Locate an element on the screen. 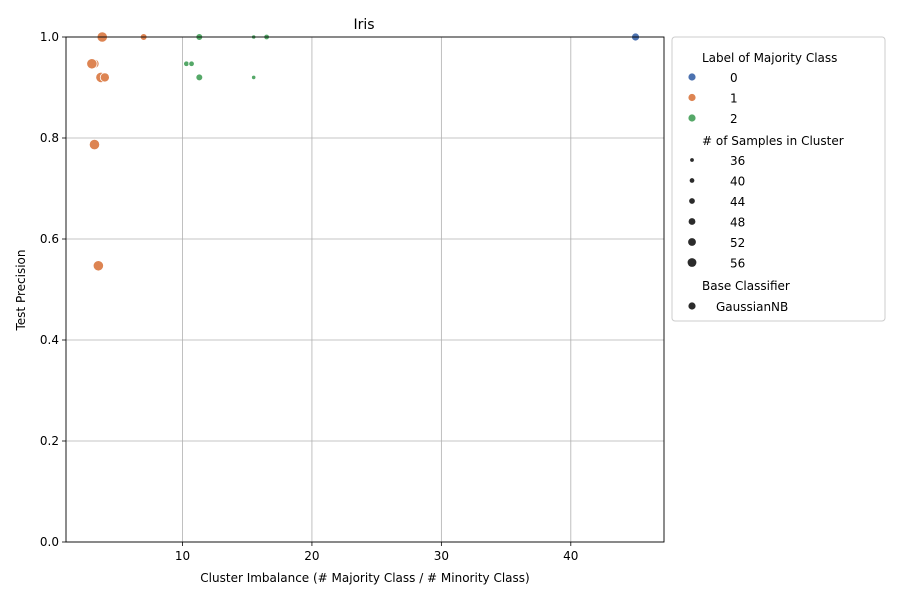 The height and width of the screenshot is (600, 900). y-tick-label: 1.0 is located at coordinates (49, 37).